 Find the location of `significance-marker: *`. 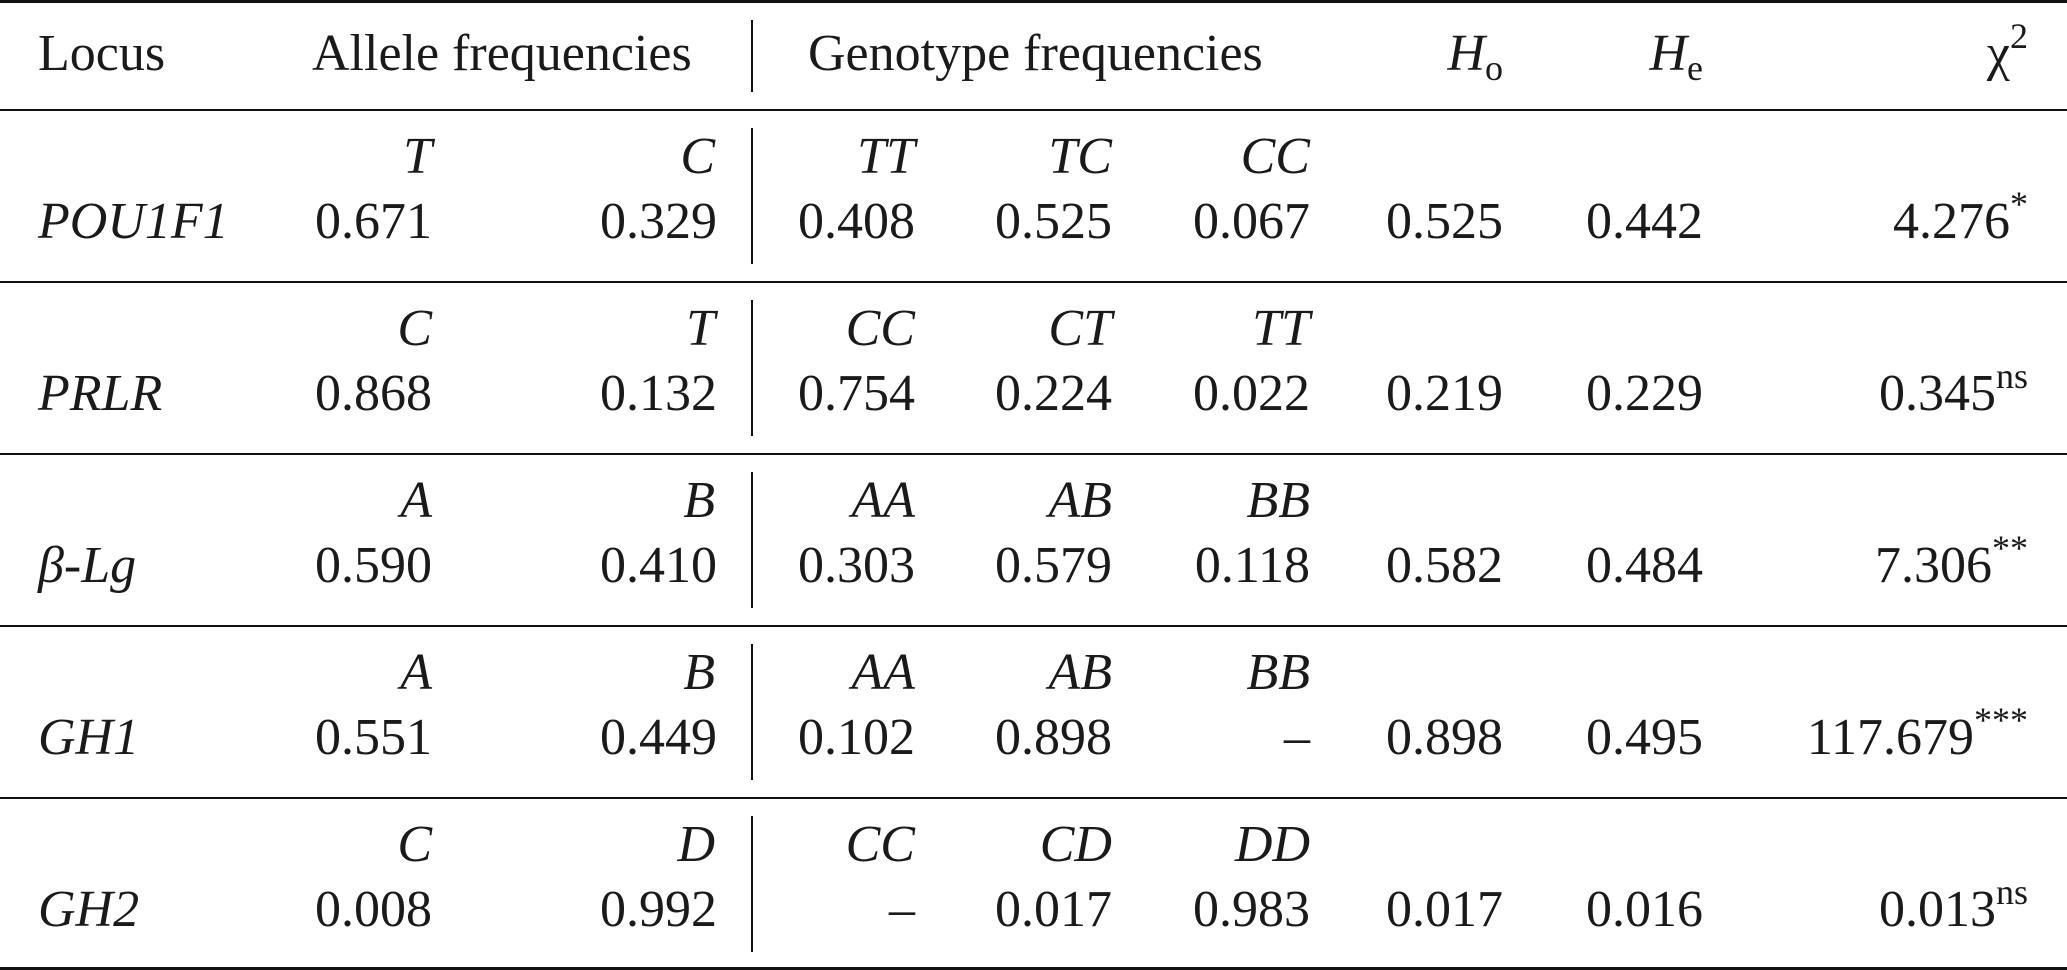

significance-marker: * is located at coordinates (2019, 204).